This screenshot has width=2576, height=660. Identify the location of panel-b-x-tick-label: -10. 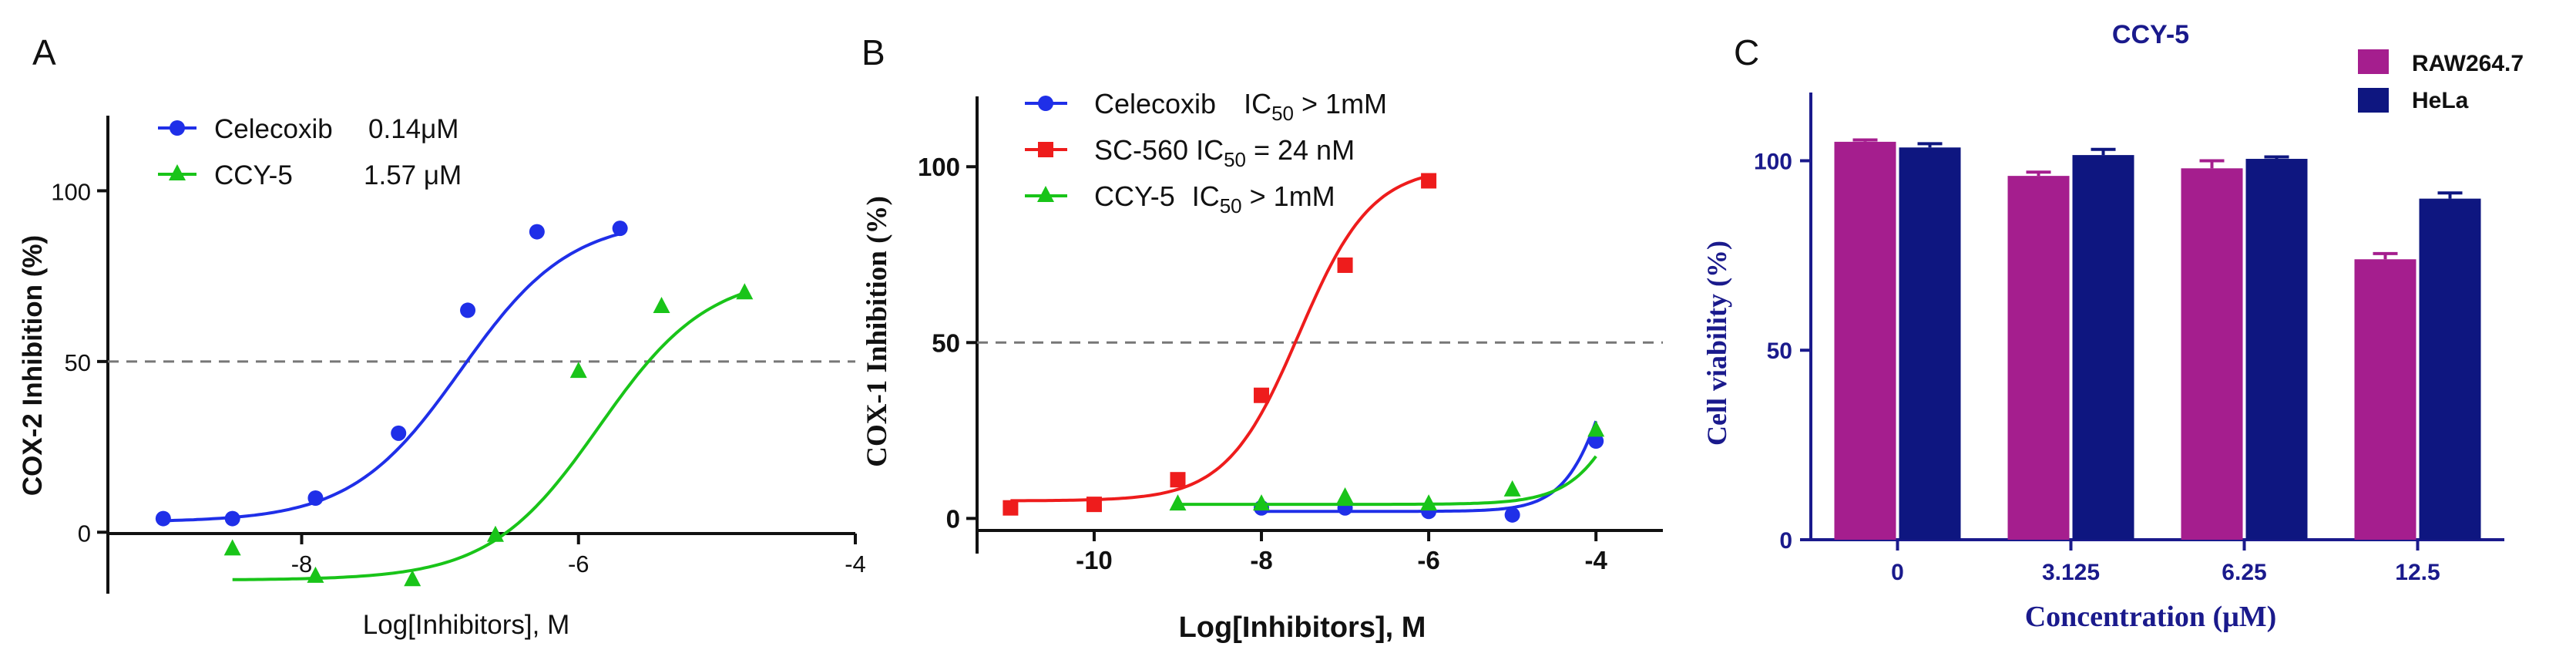
(1094, 560).